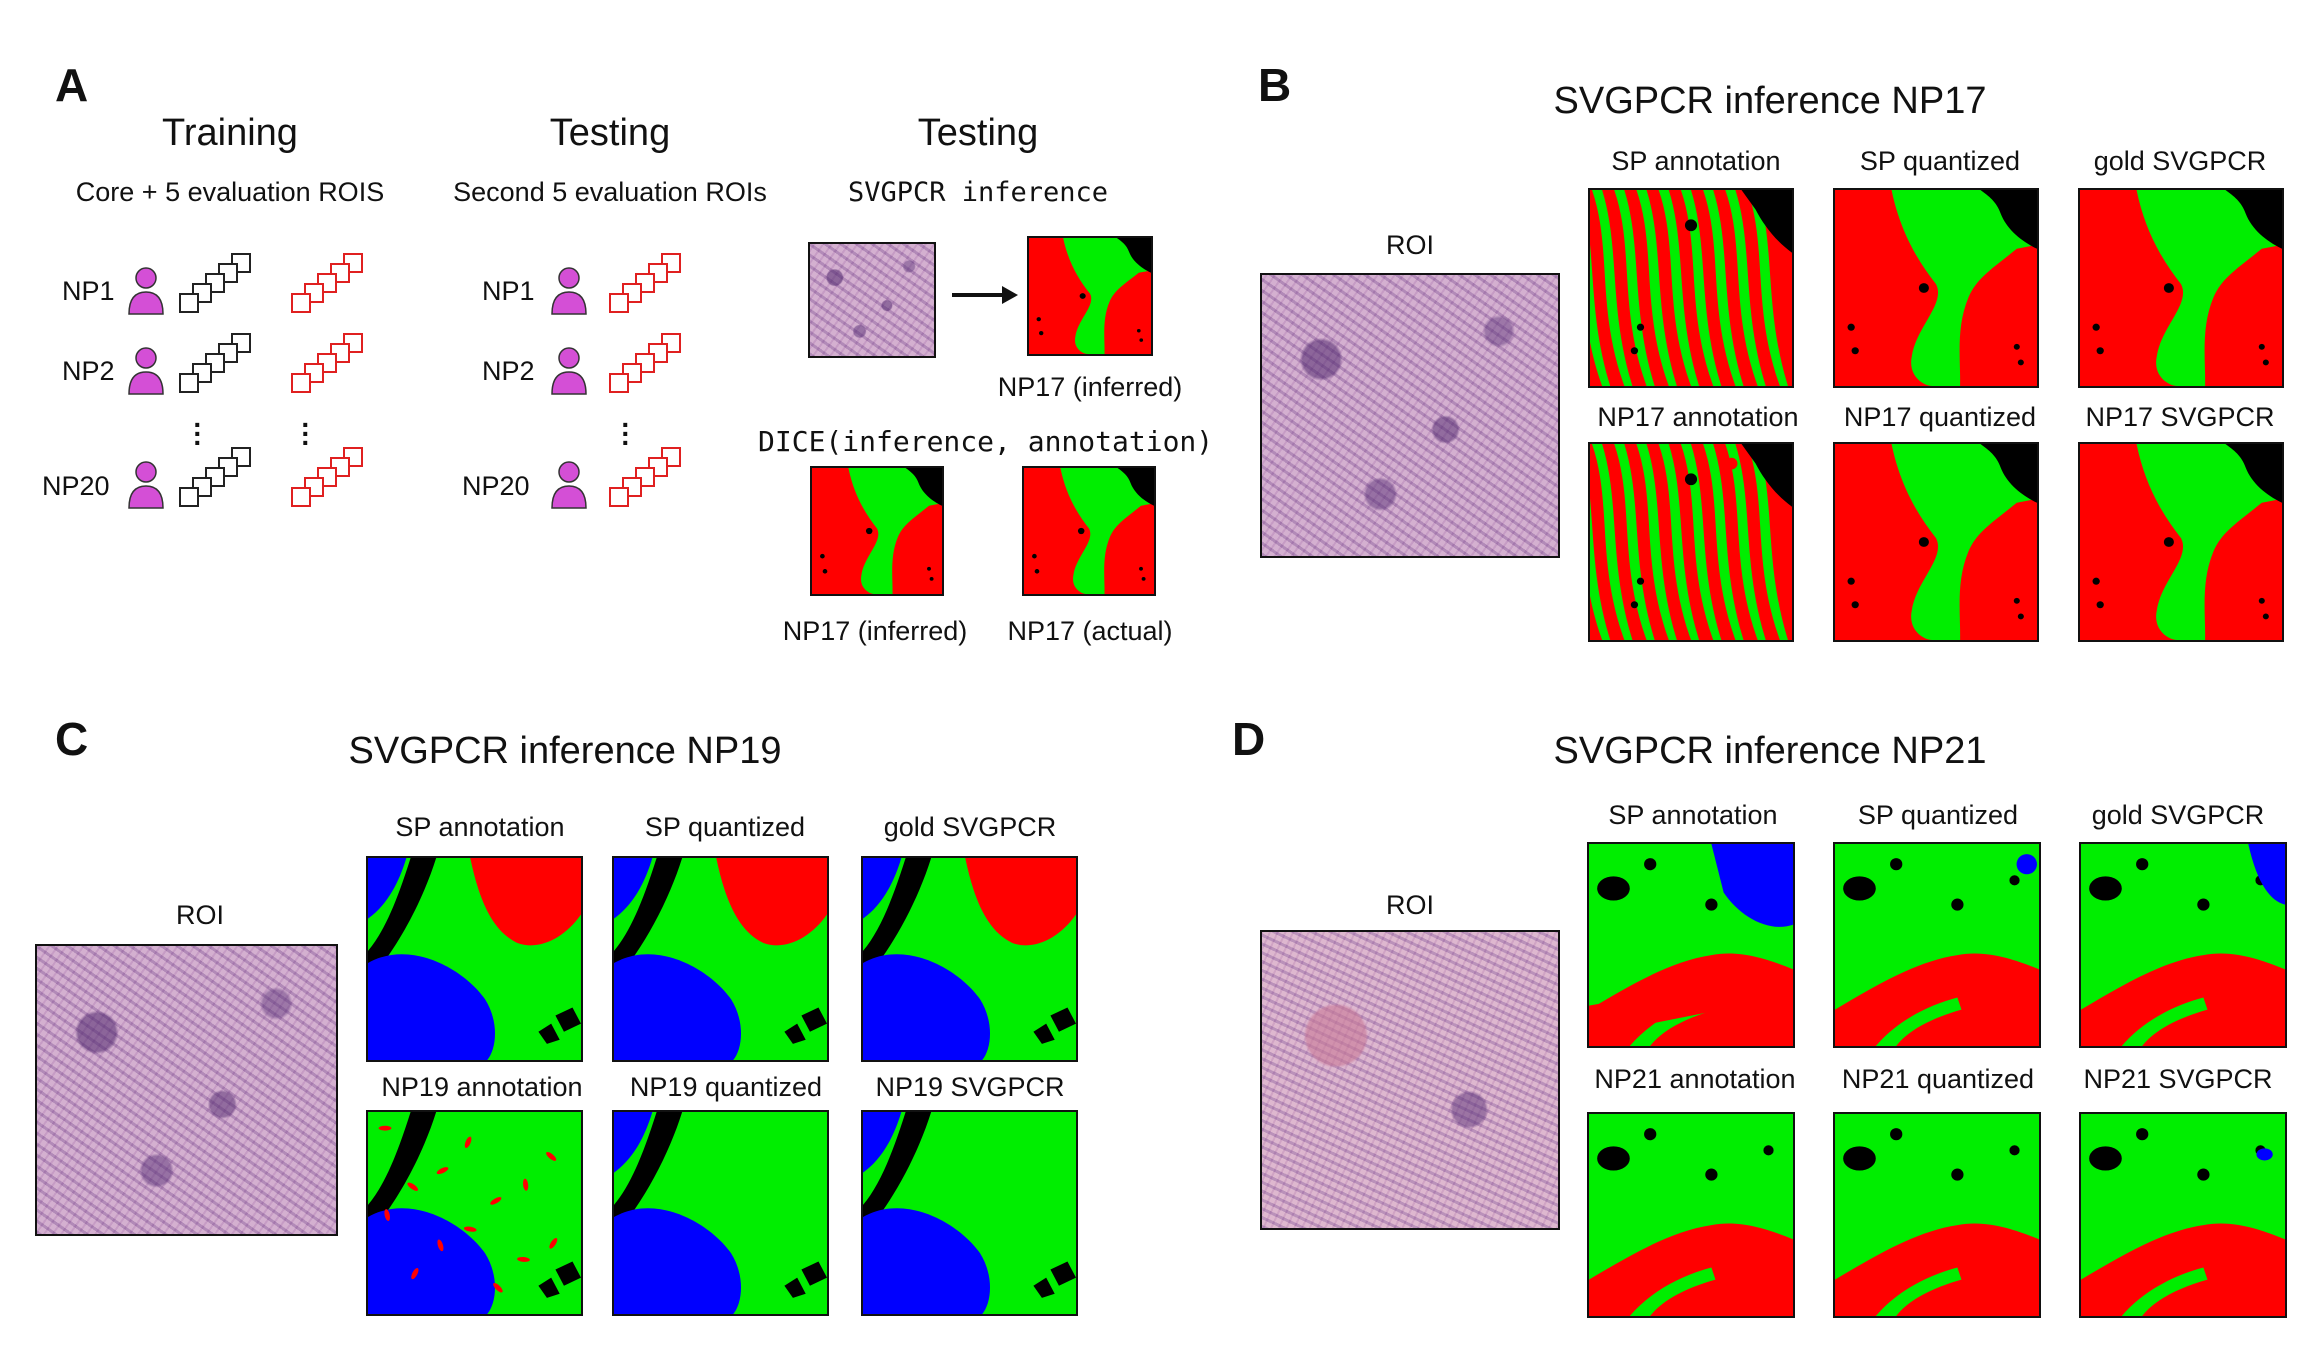 The height and width of the screenshot is (1362, 2301). What do you see at coordinates (72, 85) in the screenshot?
I see `panel-a-label: A` at bounding box center [72, 85].